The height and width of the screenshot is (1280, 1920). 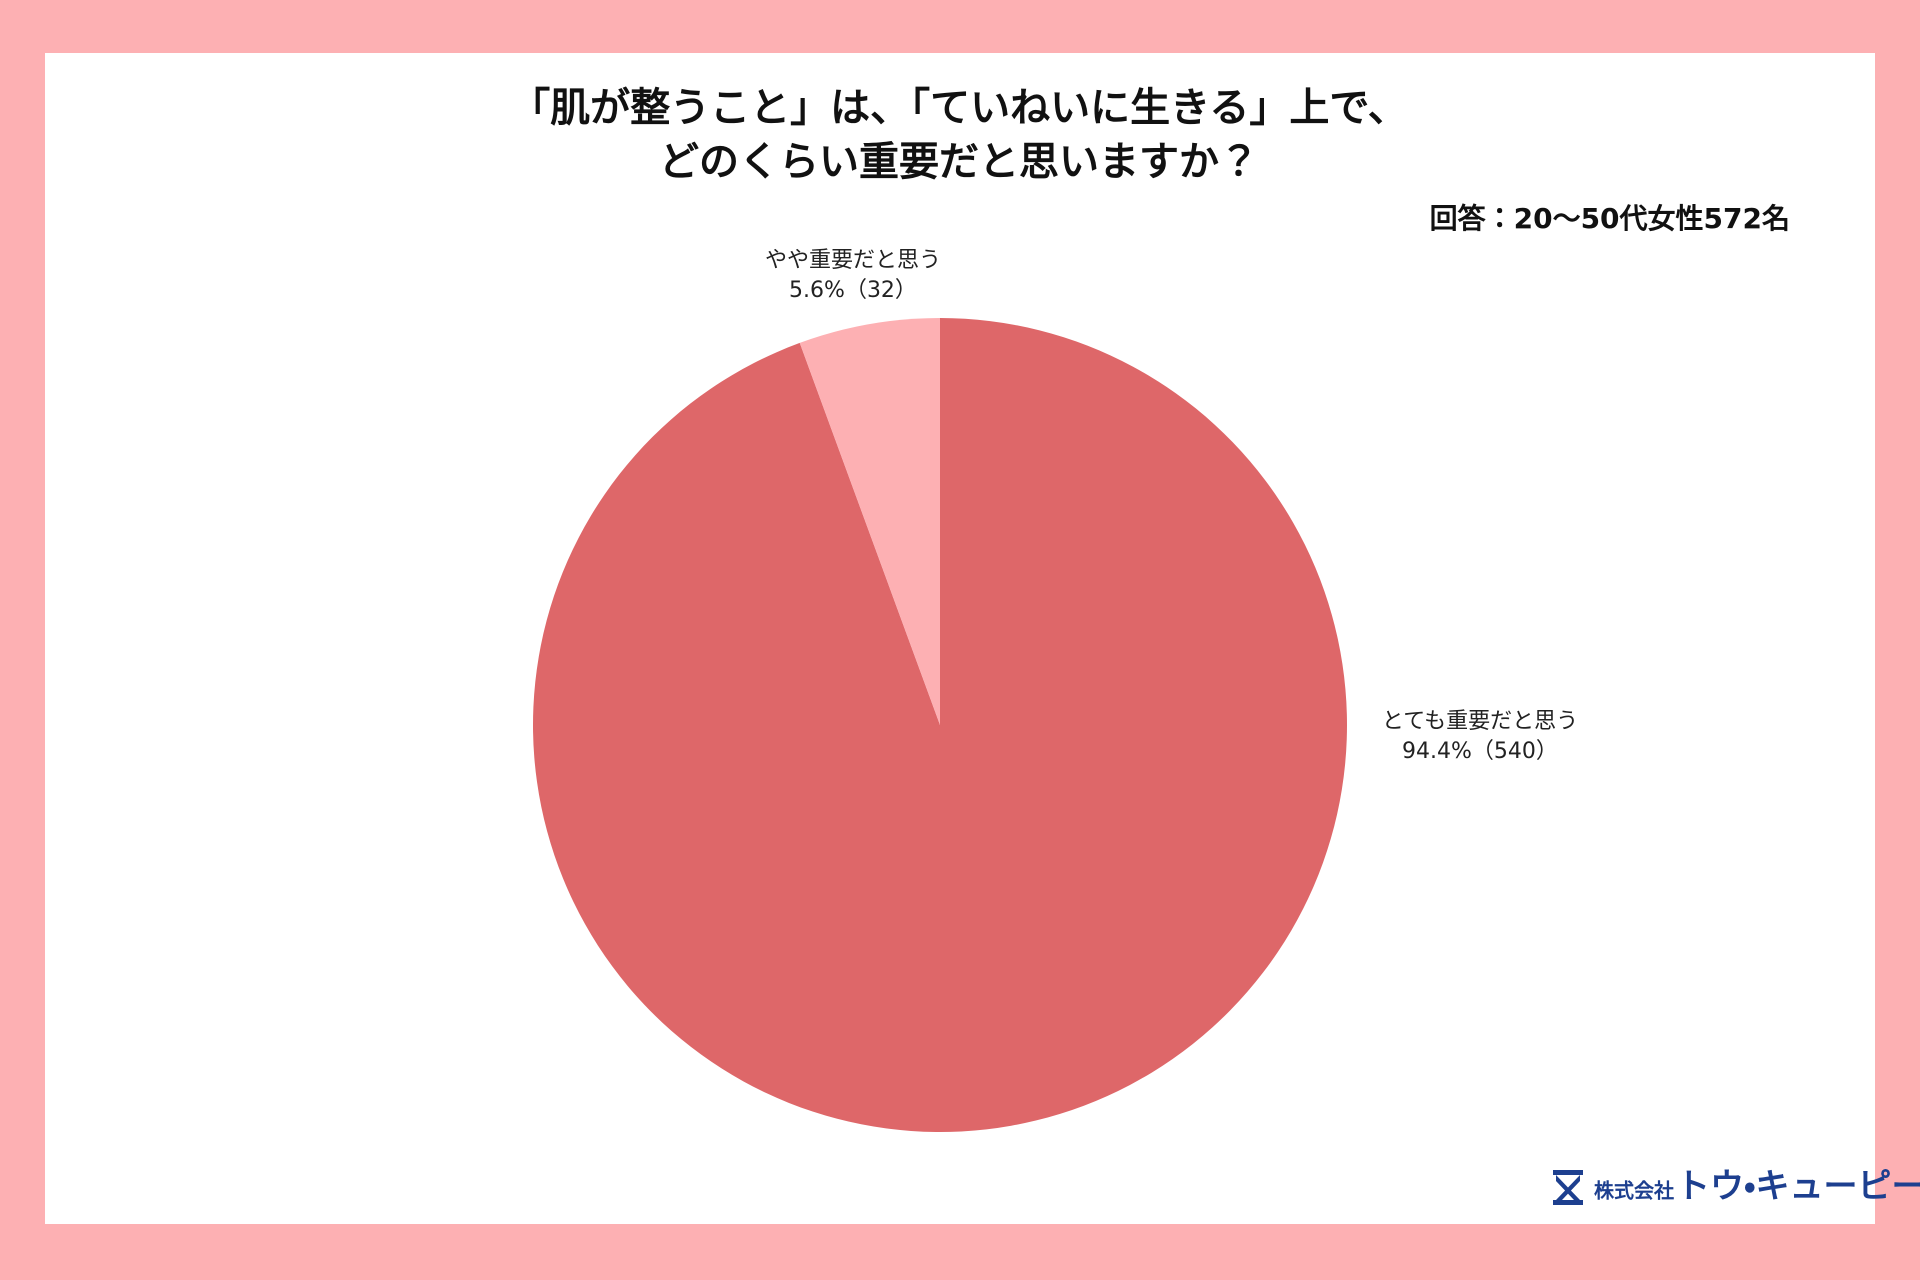 I want to click on logo-company: 株式会社, so click(x=1634, y=1191).